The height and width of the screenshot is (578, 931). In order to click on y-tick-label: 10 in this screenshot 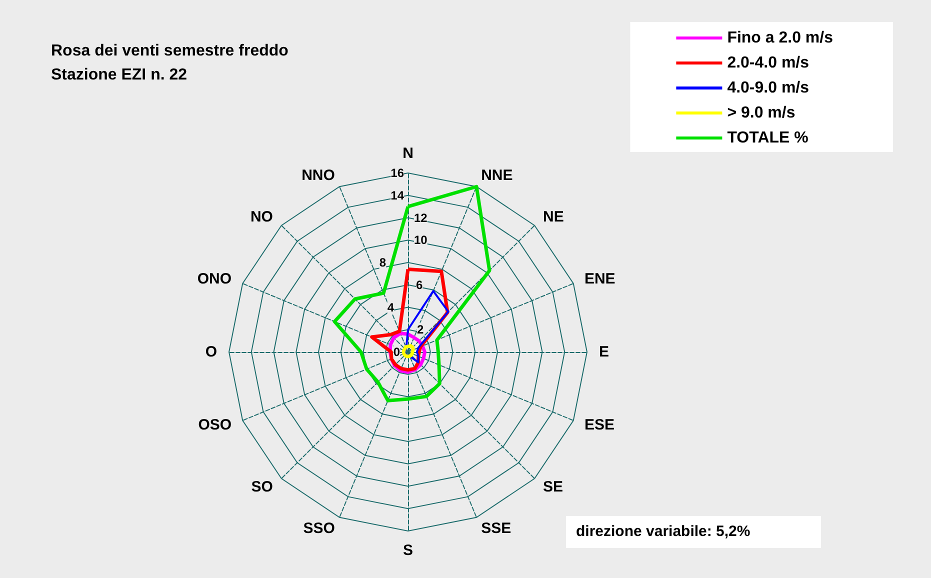, I will do `click(421, 240)`.